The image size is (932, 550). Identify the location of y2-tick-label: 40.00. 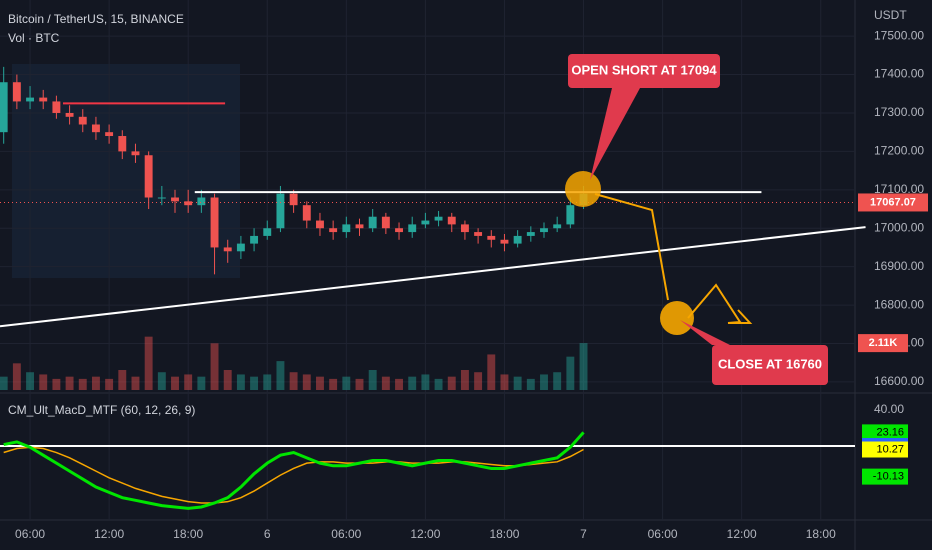
(889, 409).